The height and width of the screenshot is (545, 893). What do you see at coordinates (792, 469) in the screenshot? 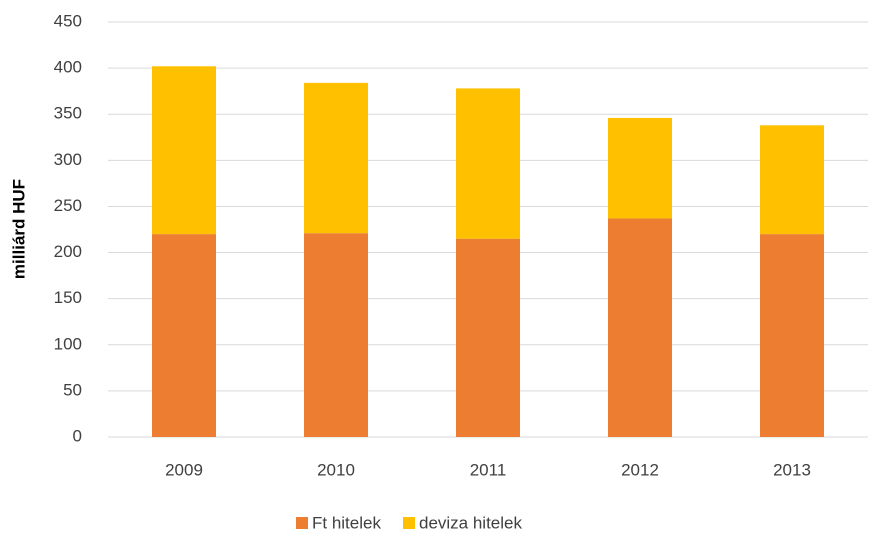
I see `x-tick-label: 2013` at bounding box center [792, 469].